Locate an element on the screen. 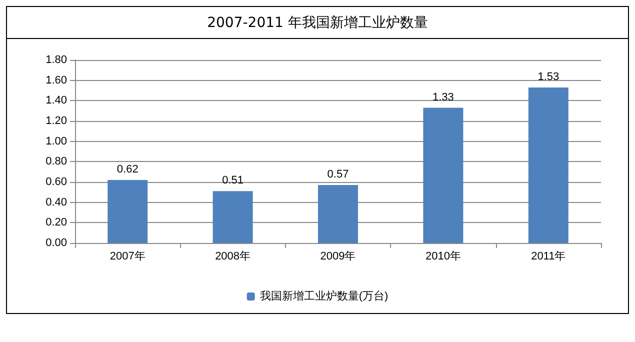  x-tick-label: 2007年 is located at coordinates (128, 256).